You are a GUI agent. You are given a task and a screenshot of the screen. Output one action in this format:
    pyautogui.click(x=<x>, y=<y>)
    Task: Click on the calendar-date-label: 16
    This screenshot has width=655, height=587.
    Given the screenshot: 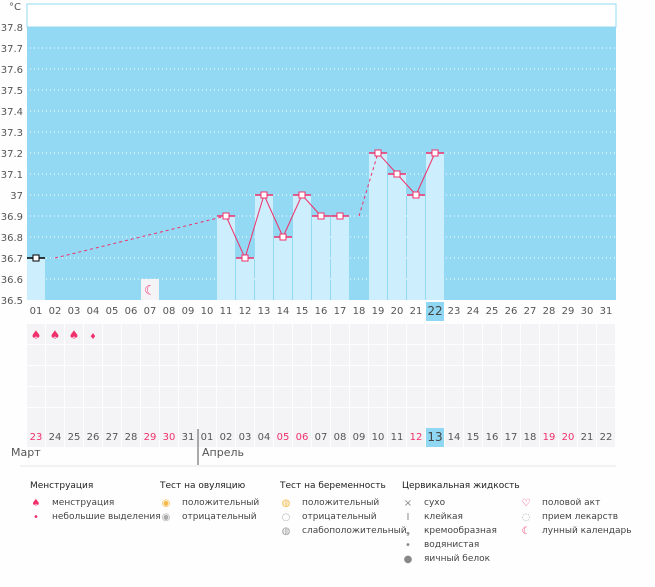 What is the action you would take?
    pyautogui.click(x=492, y=437)
    